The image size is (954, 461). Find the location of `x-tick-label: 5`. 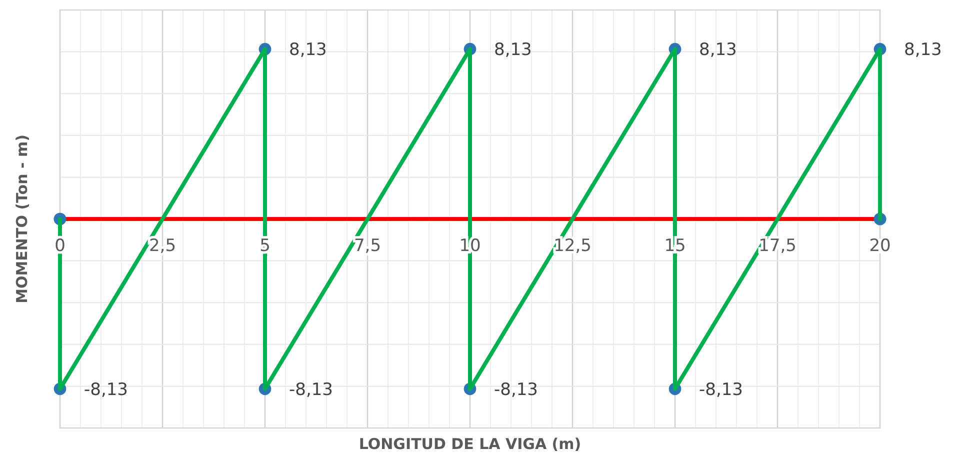

x-tick-label: 5 is located at coordinates (265, 246).